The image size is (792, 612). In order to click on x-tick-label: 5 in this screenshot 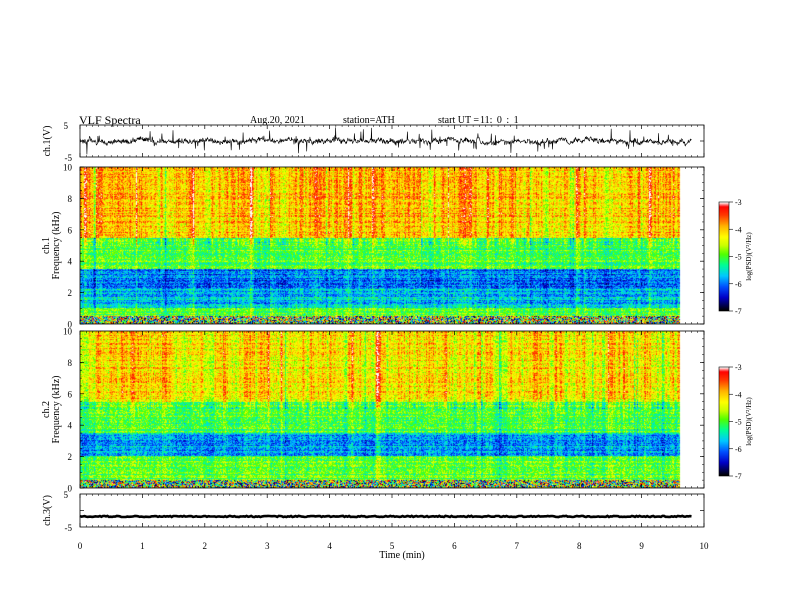, I will do `click(392, 546)`.